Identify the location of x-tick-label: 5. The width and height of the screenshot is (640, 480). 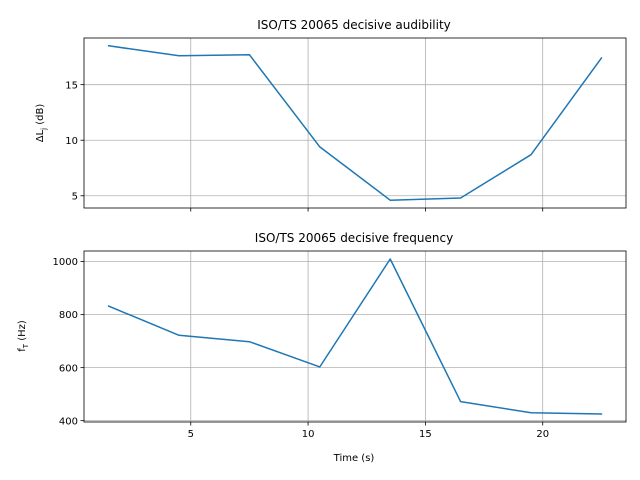
(191, 434).